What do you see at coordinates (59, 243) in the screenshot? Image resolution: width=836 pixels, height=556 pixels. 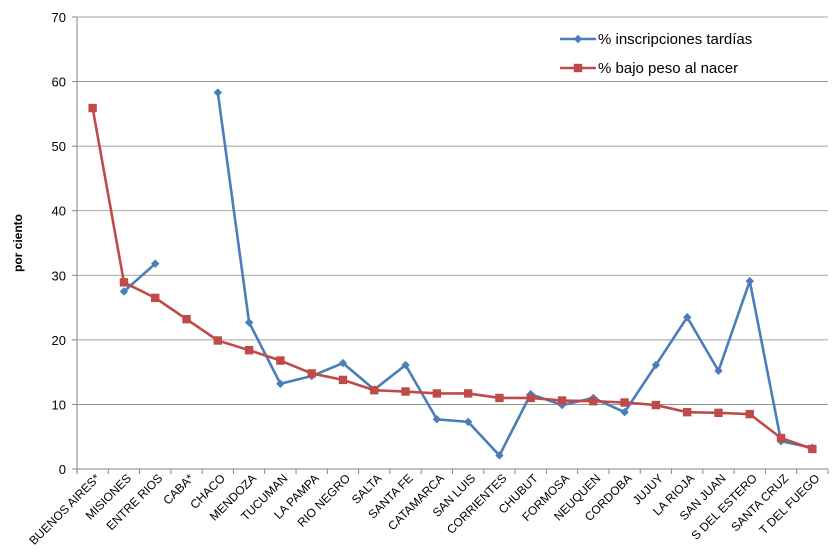 I see `y-tick-labels: 0 10 20 30 40 50 60 70` at bounding box center [59, 243].